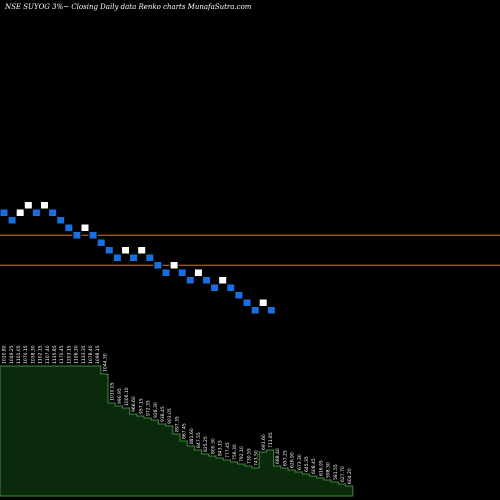  I want to click on volume-value-label: 1070.15, so click(26, 354).